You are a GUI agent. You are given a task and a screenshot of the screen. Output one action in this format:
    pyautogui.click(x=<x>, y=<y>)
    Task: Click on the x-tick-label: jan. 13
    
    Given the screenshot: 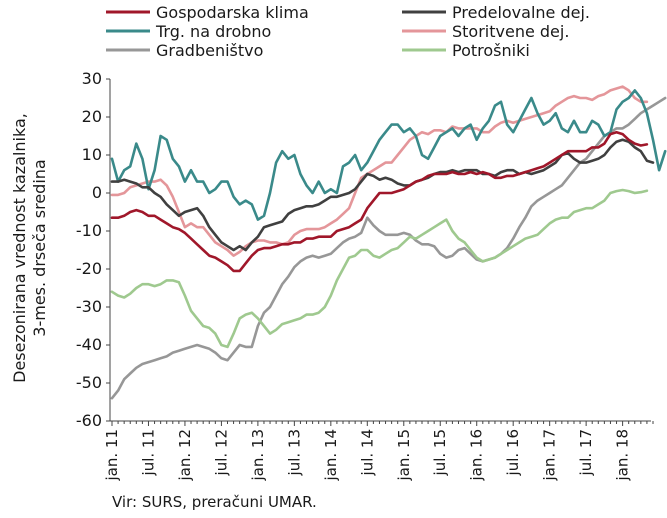 What is the action you would take?
    pyautogui.click(x=258, y=455)
    